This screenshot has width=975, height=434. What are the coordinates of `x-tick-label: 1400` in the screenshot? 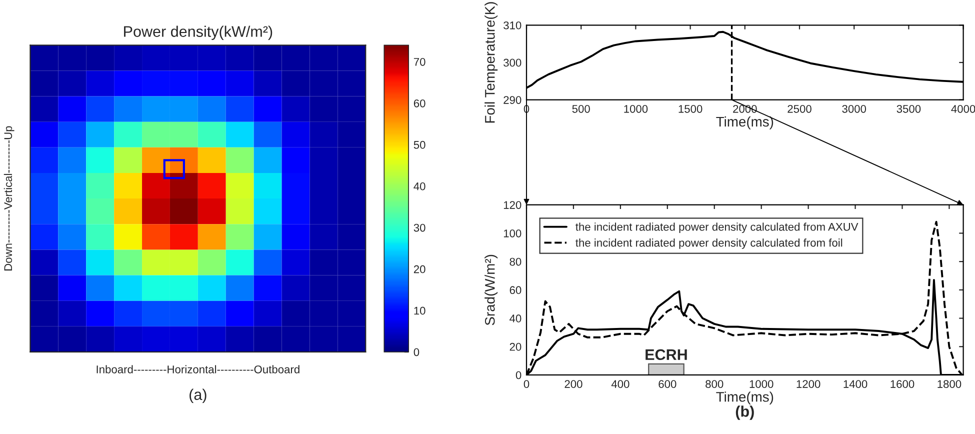 It's located at (856, 384).